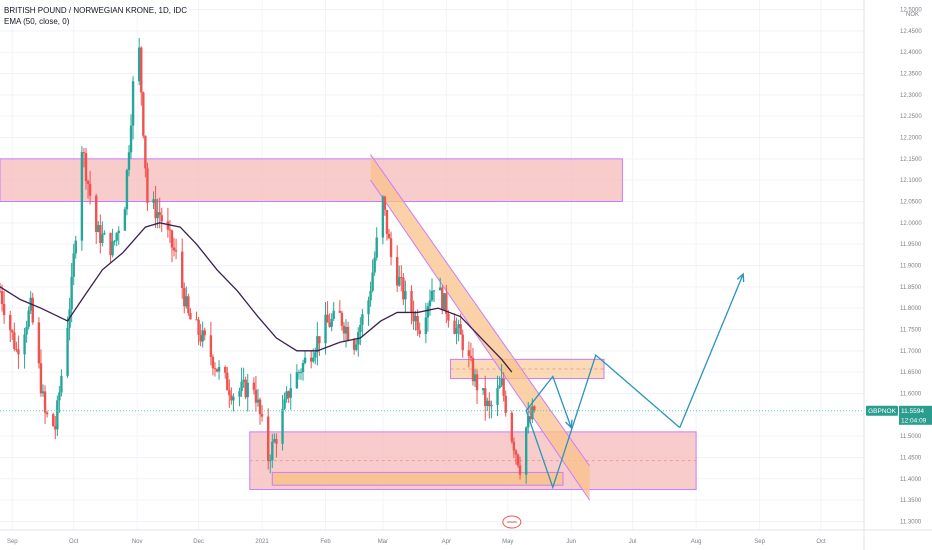 Image resolution: width=932 pixels, height=550 pixels. What do you see at coordinates (696, 542) in the screenshot?
I see `time-tick-label: Aug` at bounding box center [696, 542].